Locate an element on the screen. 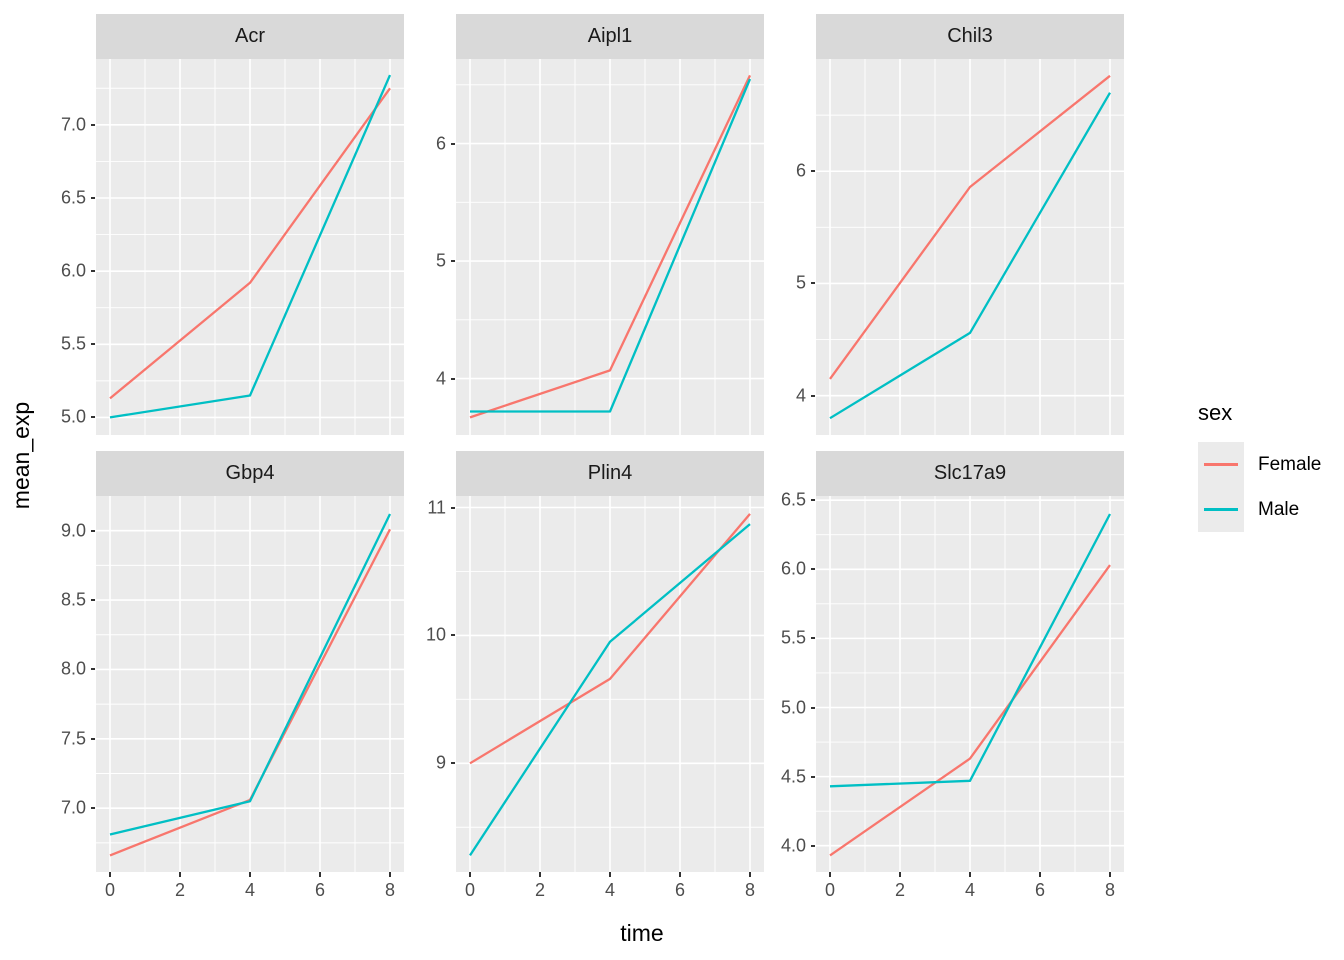  facet-title: Plin4 is located at coordinates (610, 473).